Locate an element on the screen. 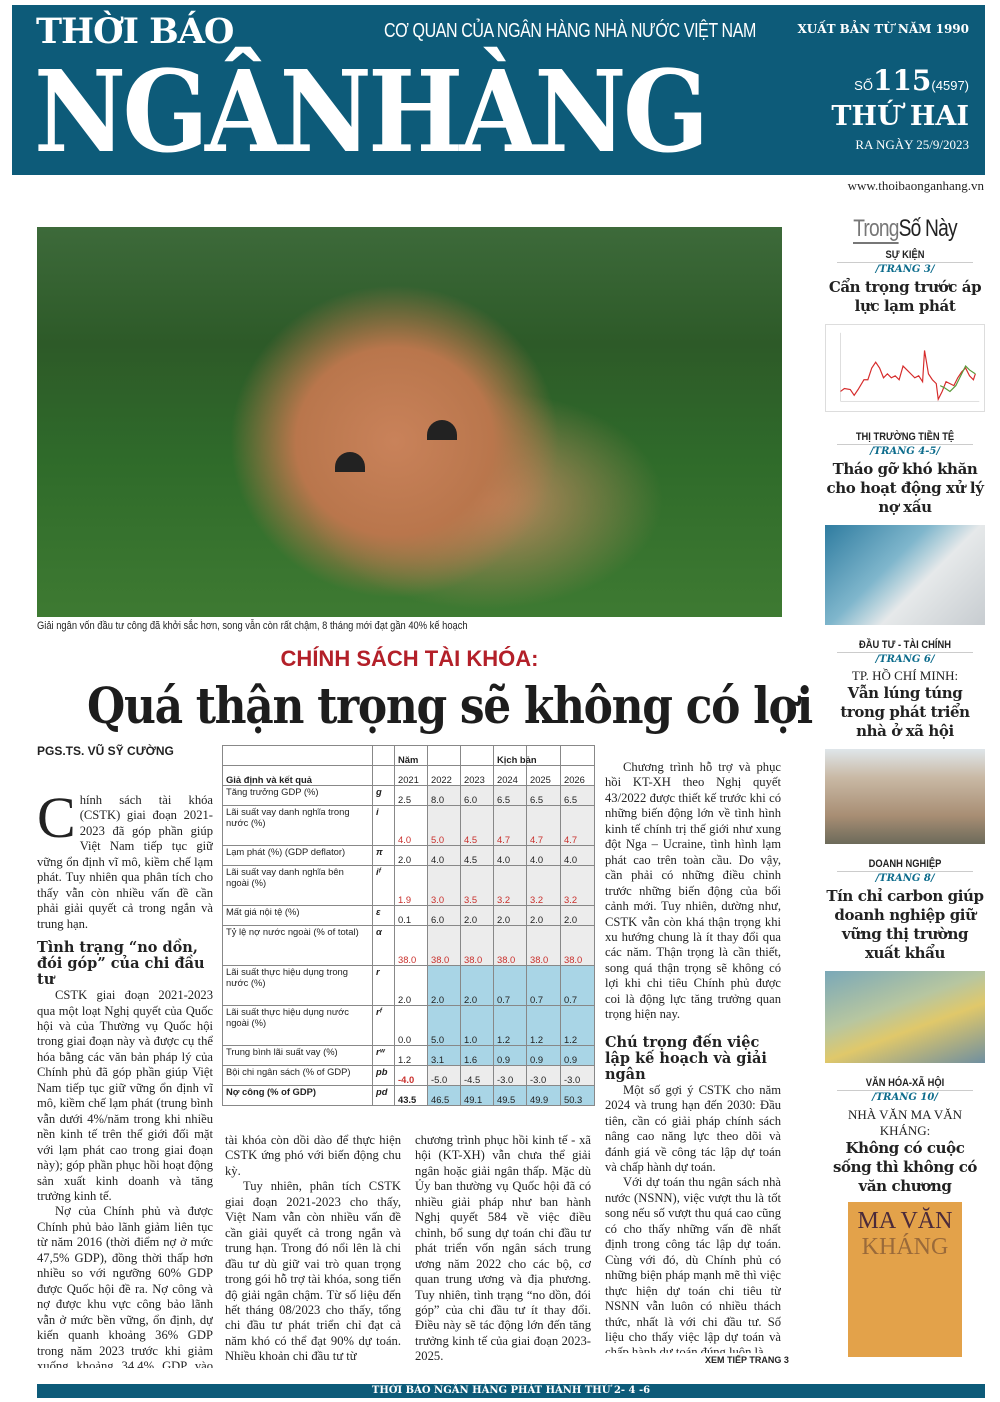  table-header-cell: 2021 is located at coordinates (411, 775).